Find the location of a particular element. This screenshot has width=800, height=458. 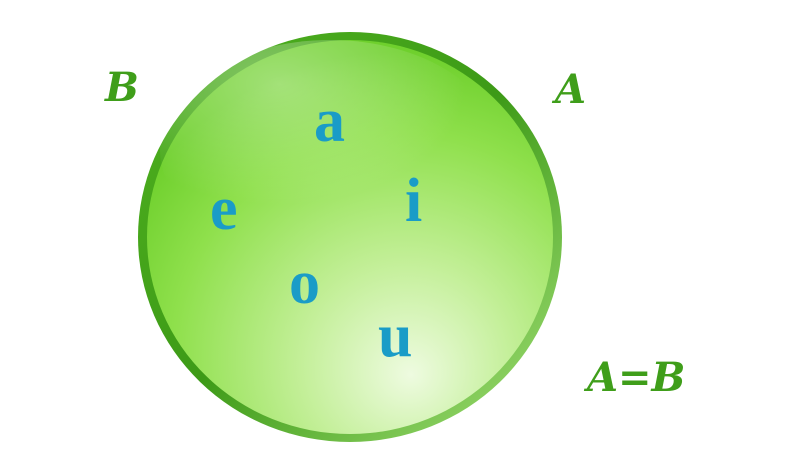

set-label-b: B is located at coordinates (122, 87).